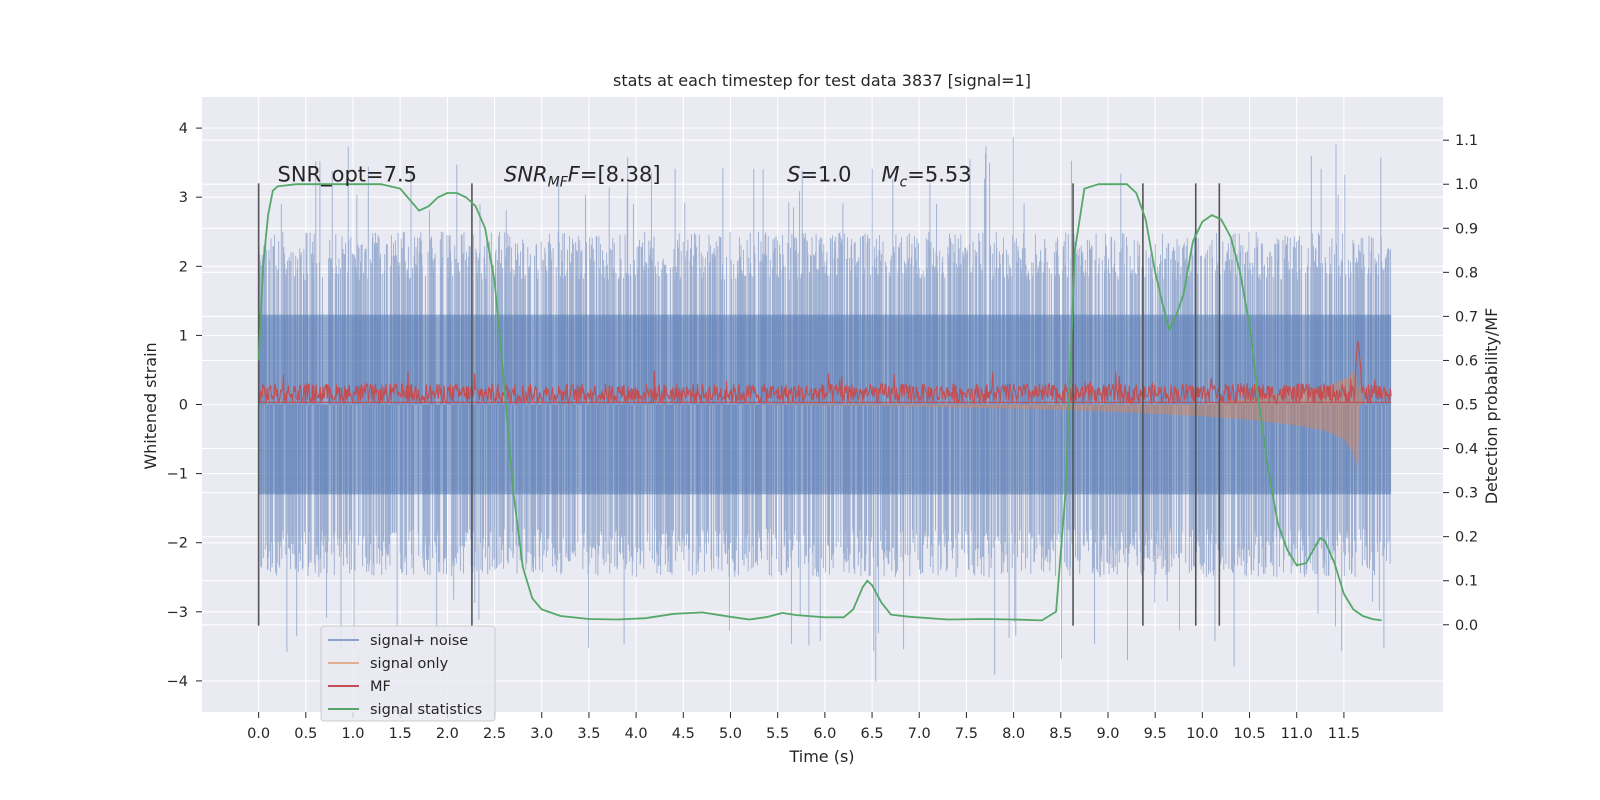  I want to click on legend-label: MF, so click(380, 687).